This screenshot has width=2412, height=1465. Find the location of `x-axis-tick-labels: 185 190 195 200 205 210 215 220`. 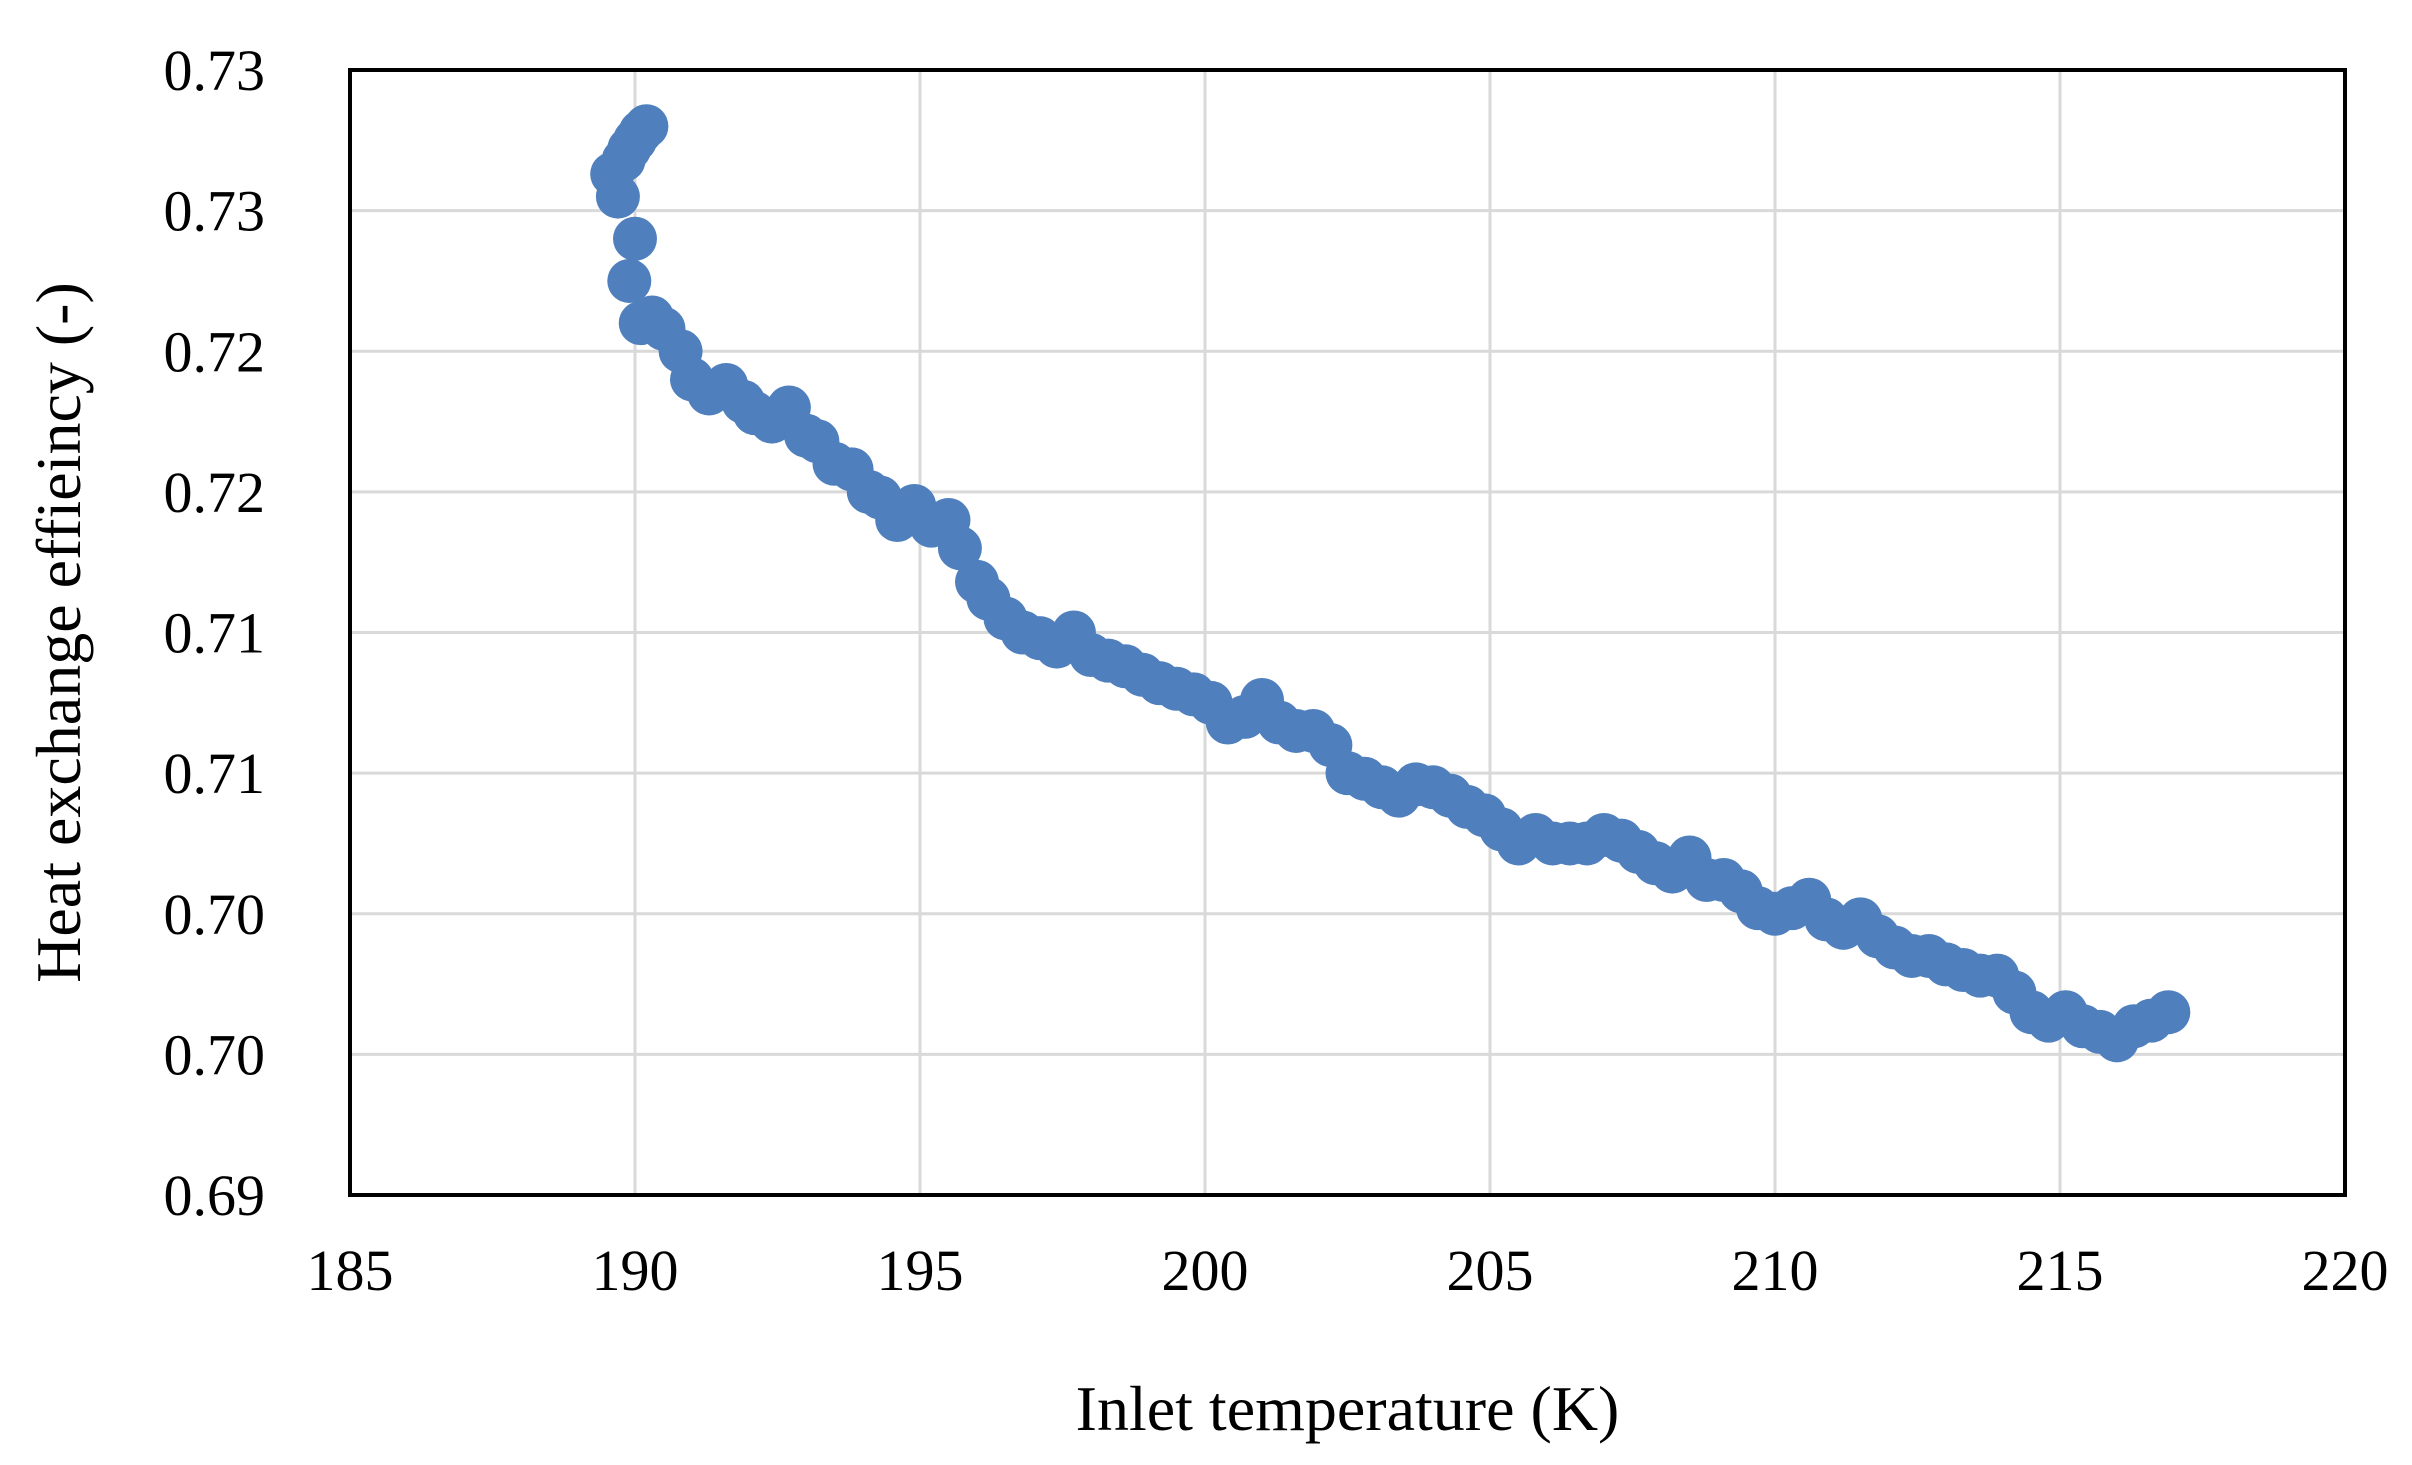

x-axis-tick-labels: 185 190 195 200 205 210 215 220 is located at coordinates (1348, 1270).